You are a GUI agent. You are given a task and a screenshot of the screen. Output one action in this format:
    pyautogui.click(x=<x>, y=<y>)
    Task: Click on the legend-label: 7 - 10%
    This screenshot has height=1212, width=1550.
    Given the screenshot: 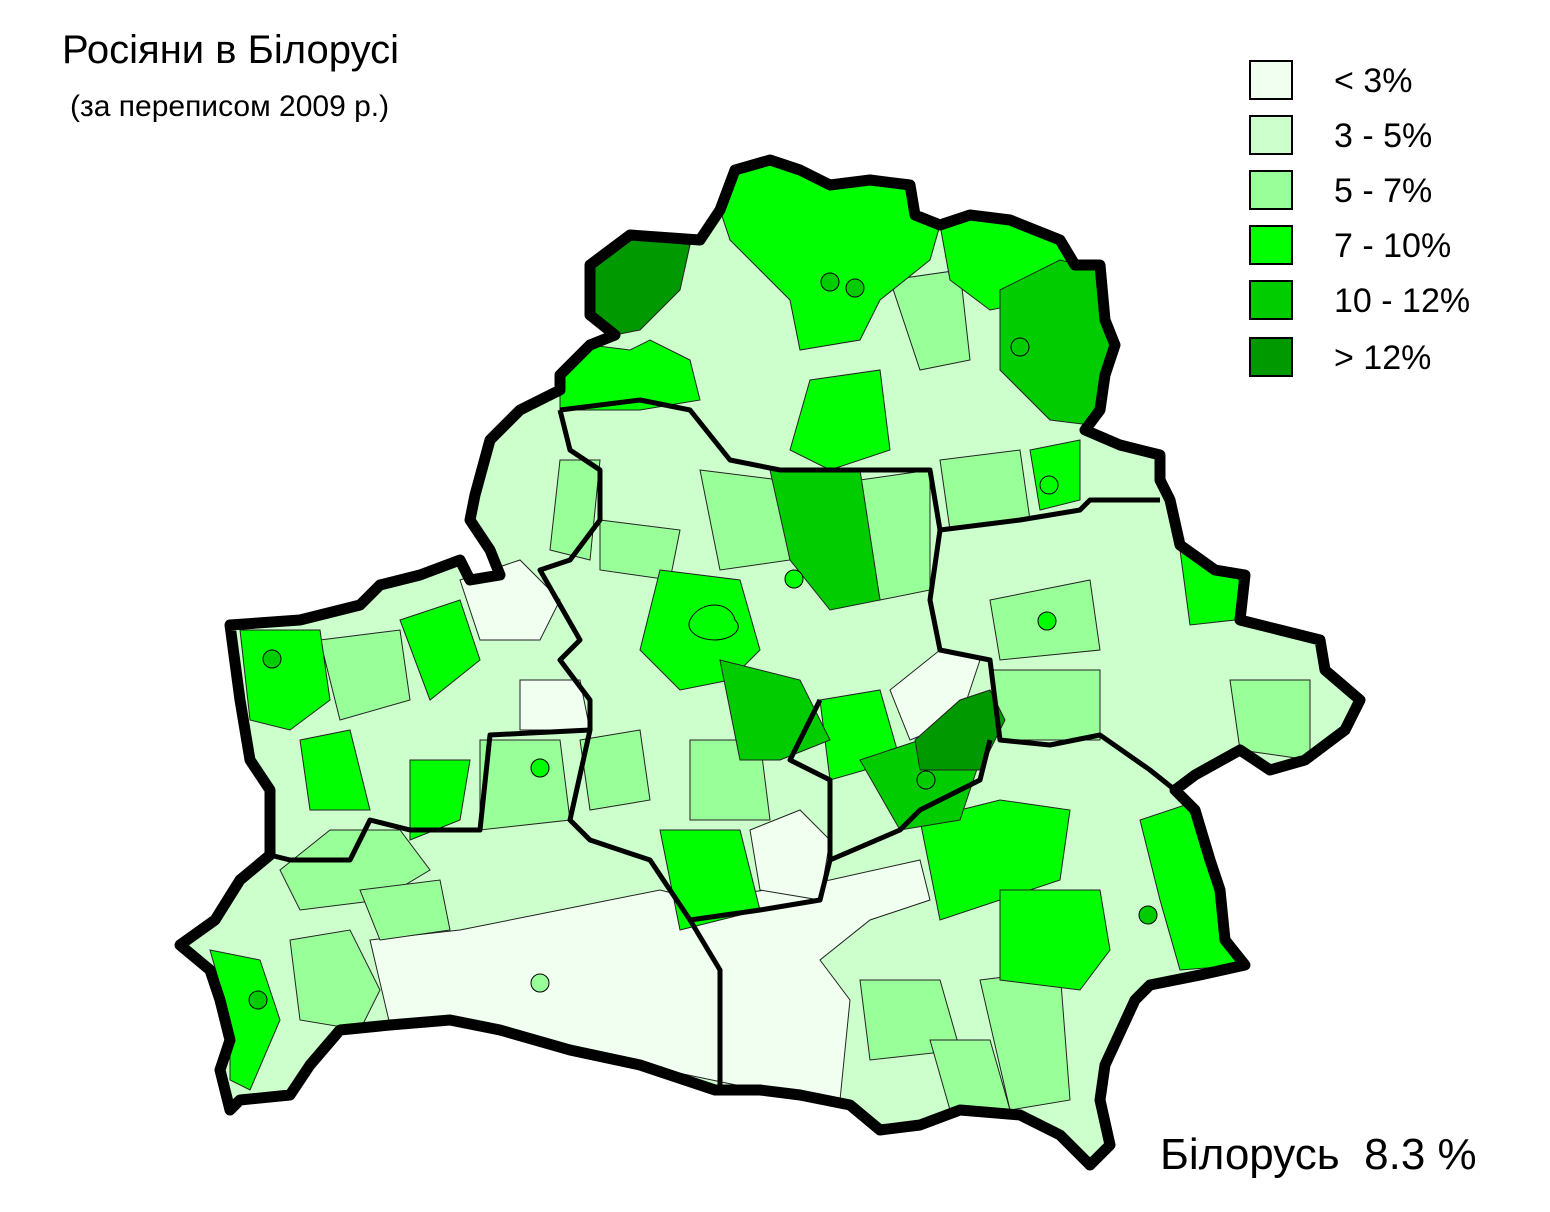 What is the action you would take?
    pyautogui.click(x=1393, y=246)
    